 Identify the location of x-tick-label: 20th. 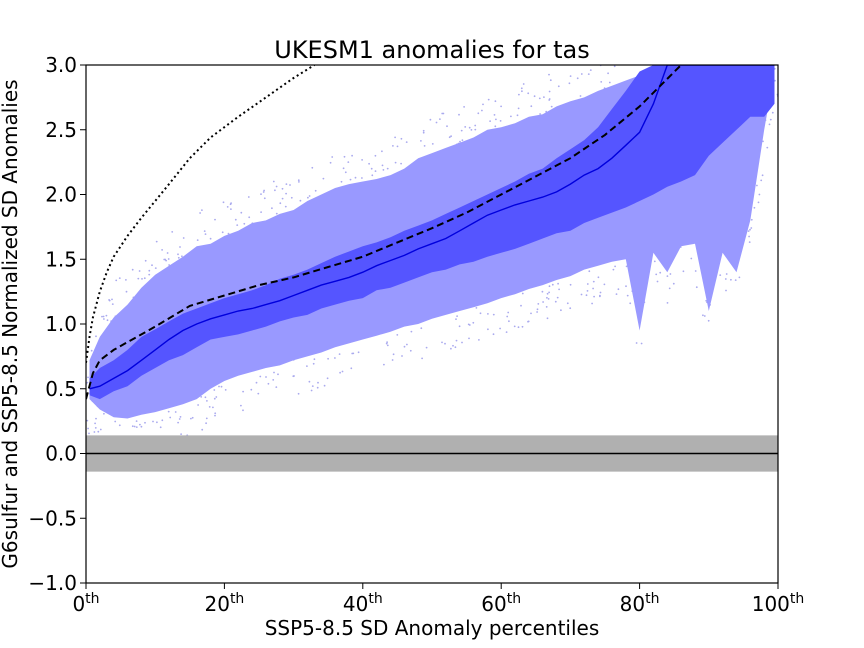
(224, 603).